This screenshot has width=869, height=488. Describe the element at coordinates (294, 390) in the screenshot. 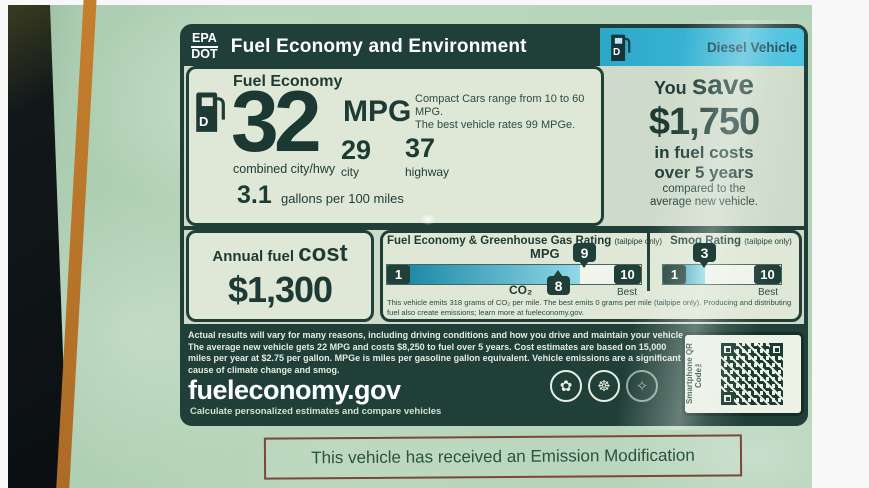

I see `fueleconomy-gov-text: fueleconomy.gov` at that location.